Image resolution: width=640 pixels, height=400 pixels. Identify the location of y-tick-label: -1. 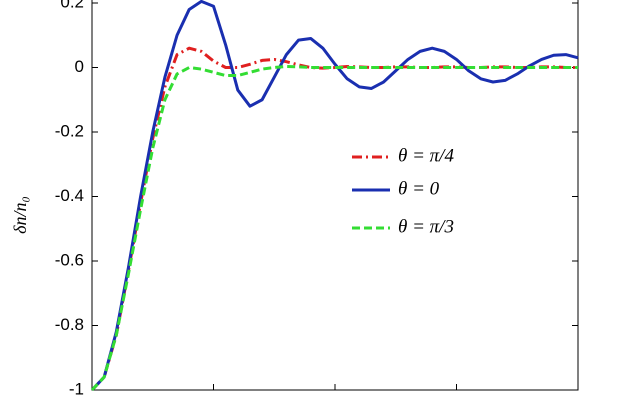
(76, 388).